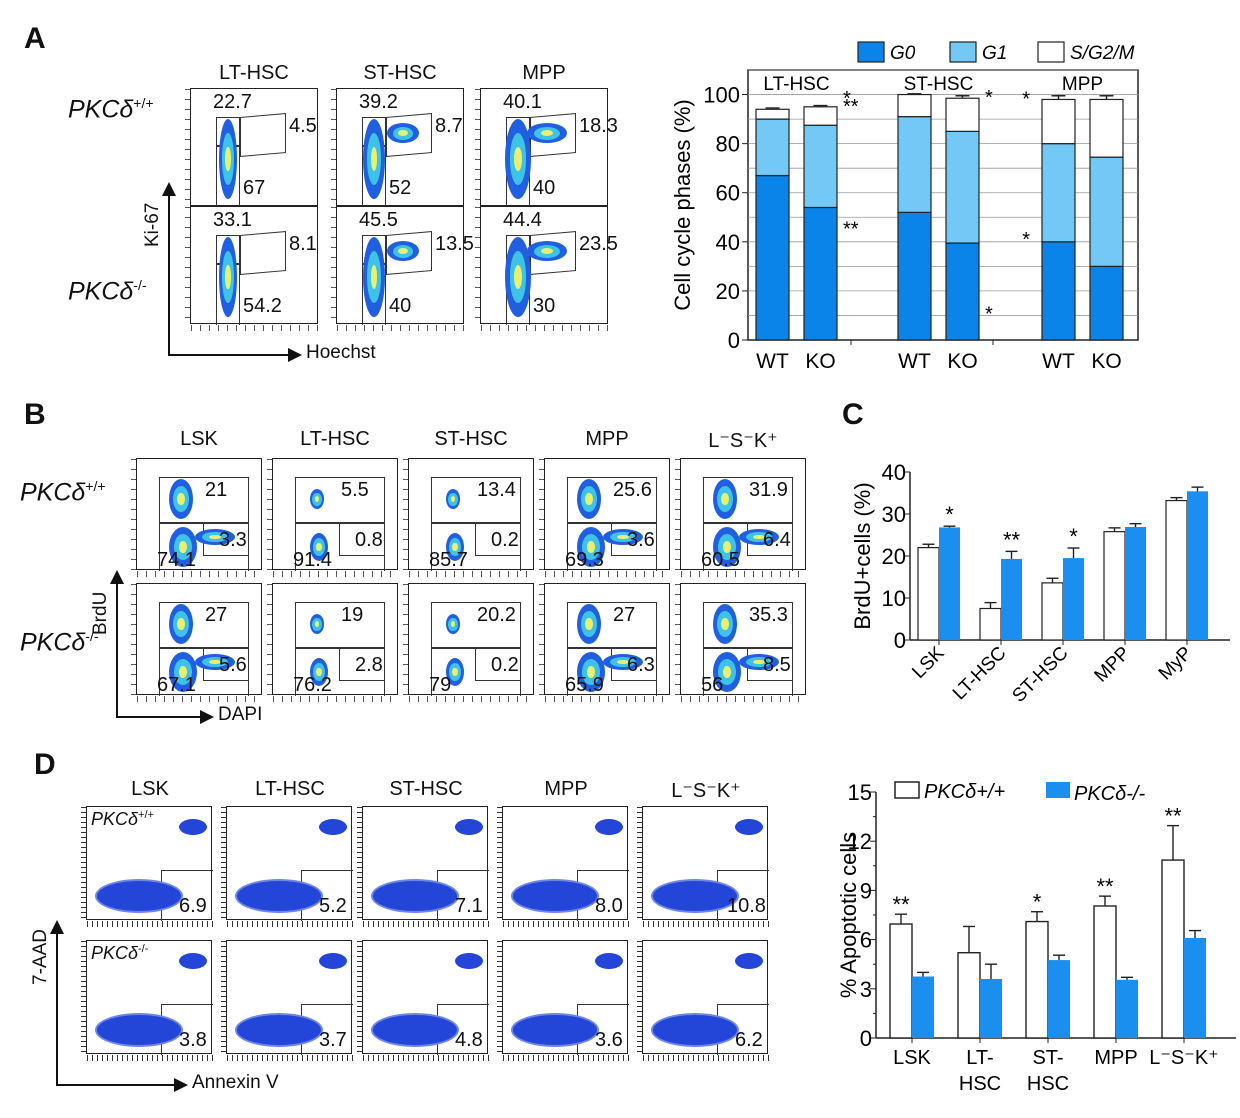  I want to click on flow-plot-b: 35.3 56 8.5, so click(741, 642).